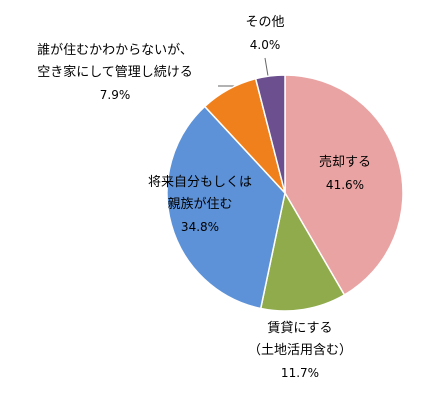  I want to click on category-label: 将来自分もしくは 親族が住む, so click(200, 193).